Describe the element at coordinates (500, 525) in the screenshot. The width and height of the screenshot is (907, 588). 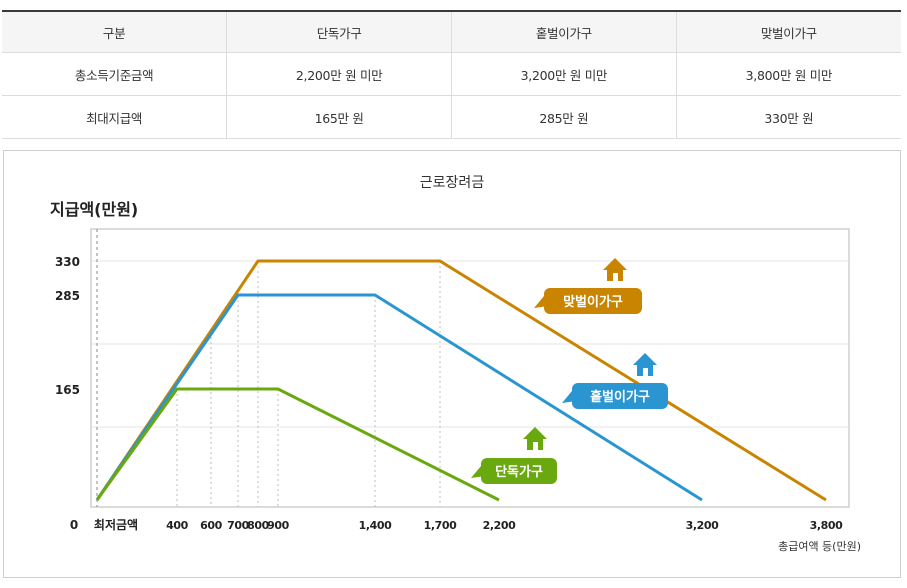
I see `x-tick-label: 2,200` at that location.